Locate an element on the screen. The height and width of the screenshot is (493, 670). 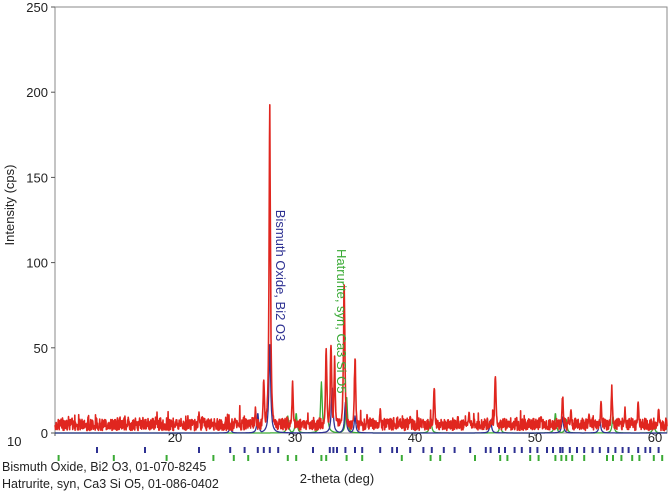
y-tick-label: 150 is located at coordinates (37, 177).